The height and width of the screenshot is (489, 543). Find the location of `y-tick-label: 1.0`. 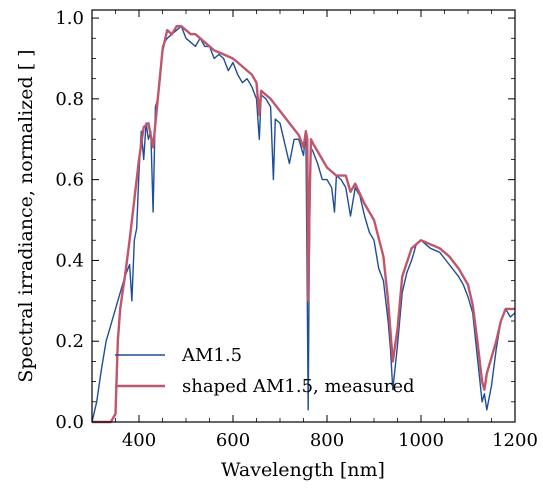

y-tick-label: 1.0 is located at coordinates (69, 18).